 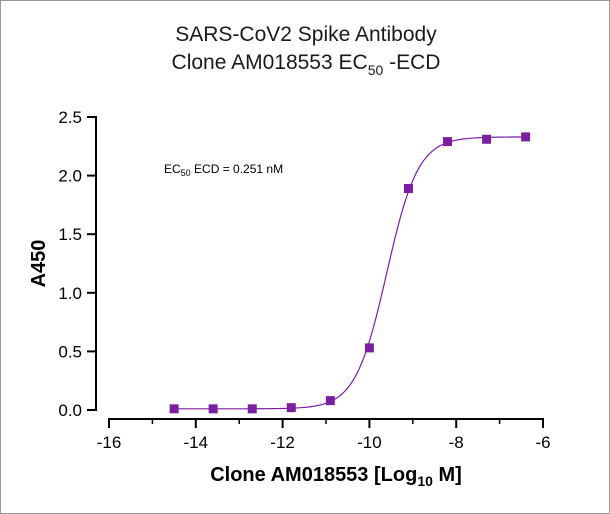 What do you see at coordinates (196, 442) in the screenshot?
I see `x-tick-label: -14` at bounding box center [196, 442].